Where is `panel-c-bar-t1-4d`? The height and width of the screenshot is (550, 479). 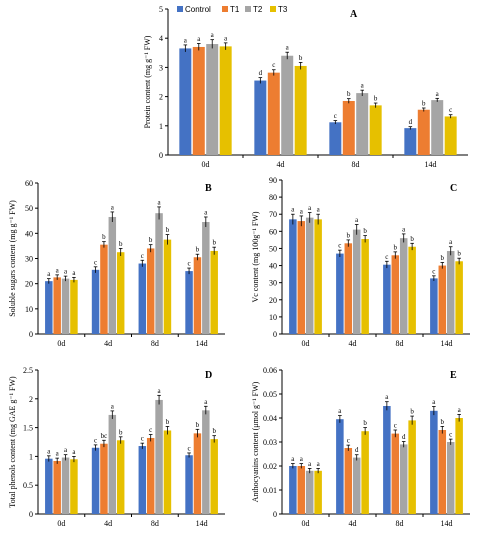
panel-c-bar-t1-4d is located at coordinates (348, 288).